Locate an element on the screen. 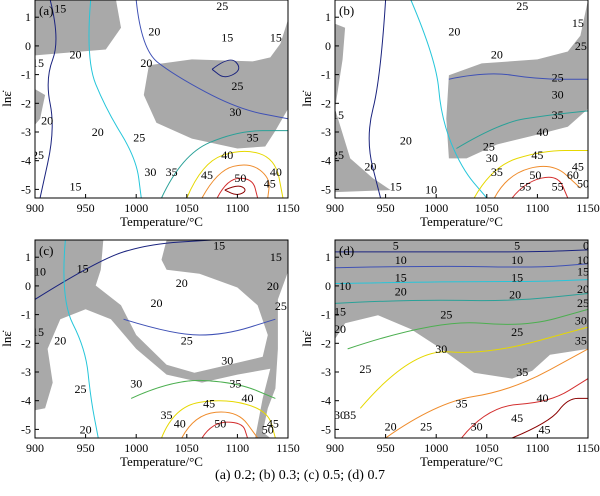 Image resolution: width=600 pixels, height=496 pixels. y-tick-label: -1 is located at coordinates (26, 315).